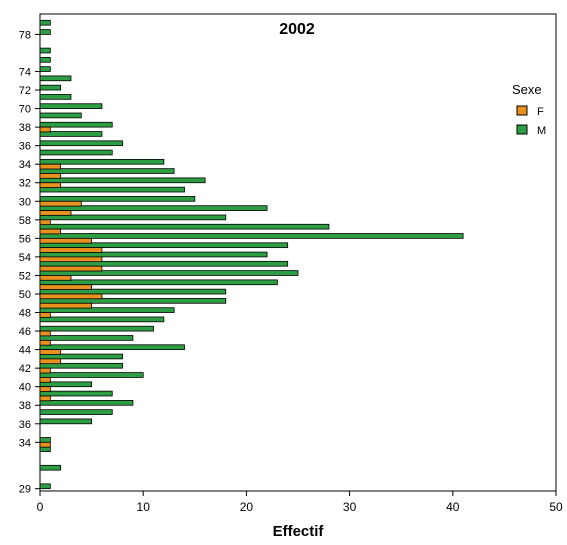 This screenshot has width=567, height=545. Describe the element at coordinates (556, 507) in the screenshot. I see `x-tick-label: 50` at that location.